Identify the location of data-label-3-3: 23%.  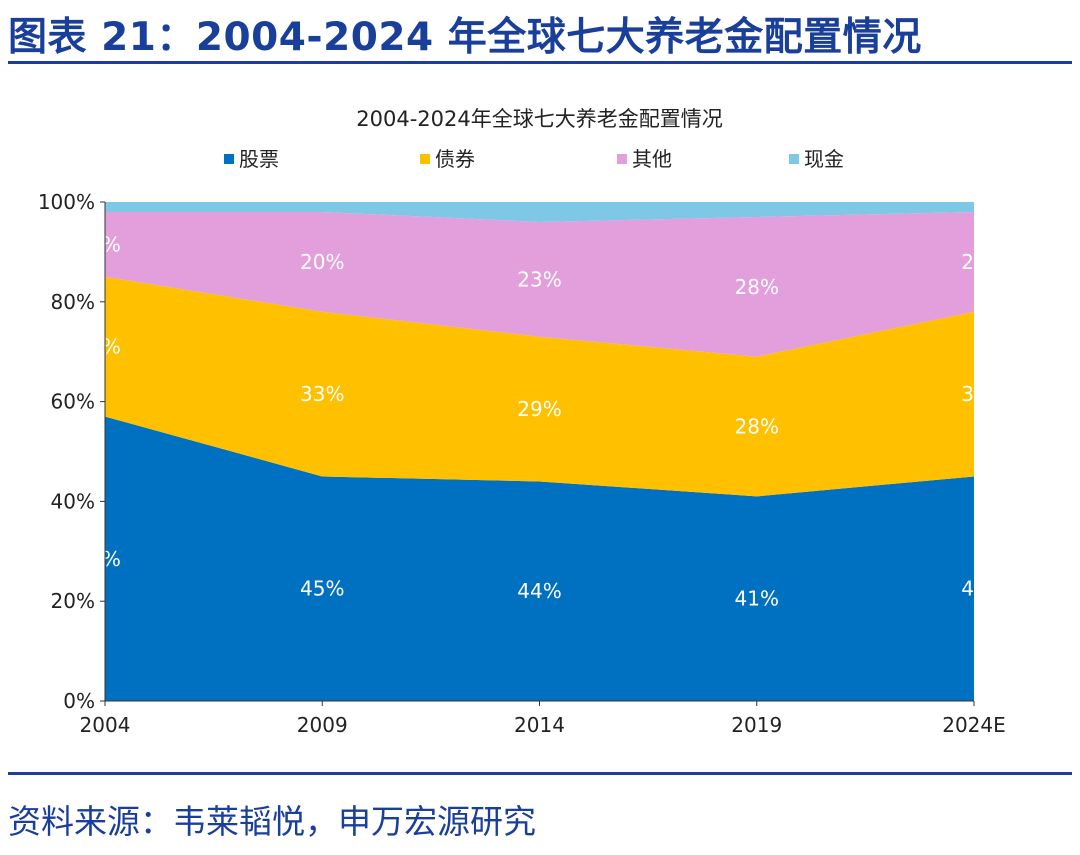
(539, 279).